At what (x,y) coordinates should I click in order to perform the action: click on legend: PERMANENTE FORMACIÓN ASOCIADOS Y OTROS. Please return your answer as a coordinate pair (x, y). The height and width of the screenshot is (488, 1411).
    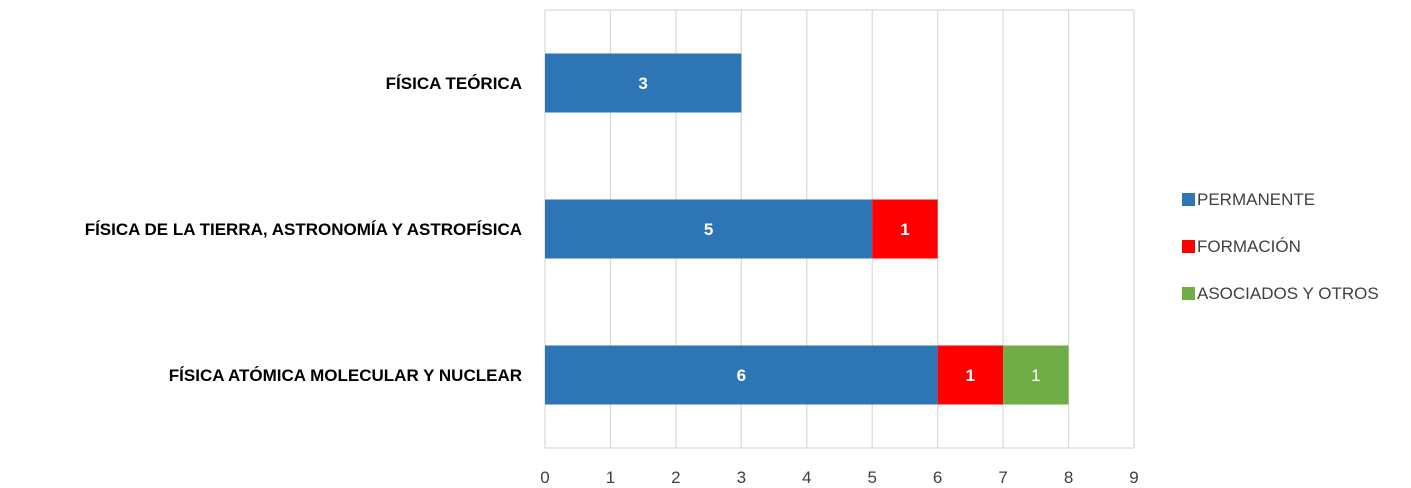
    Looking at the image, I should click on (1280, 246).